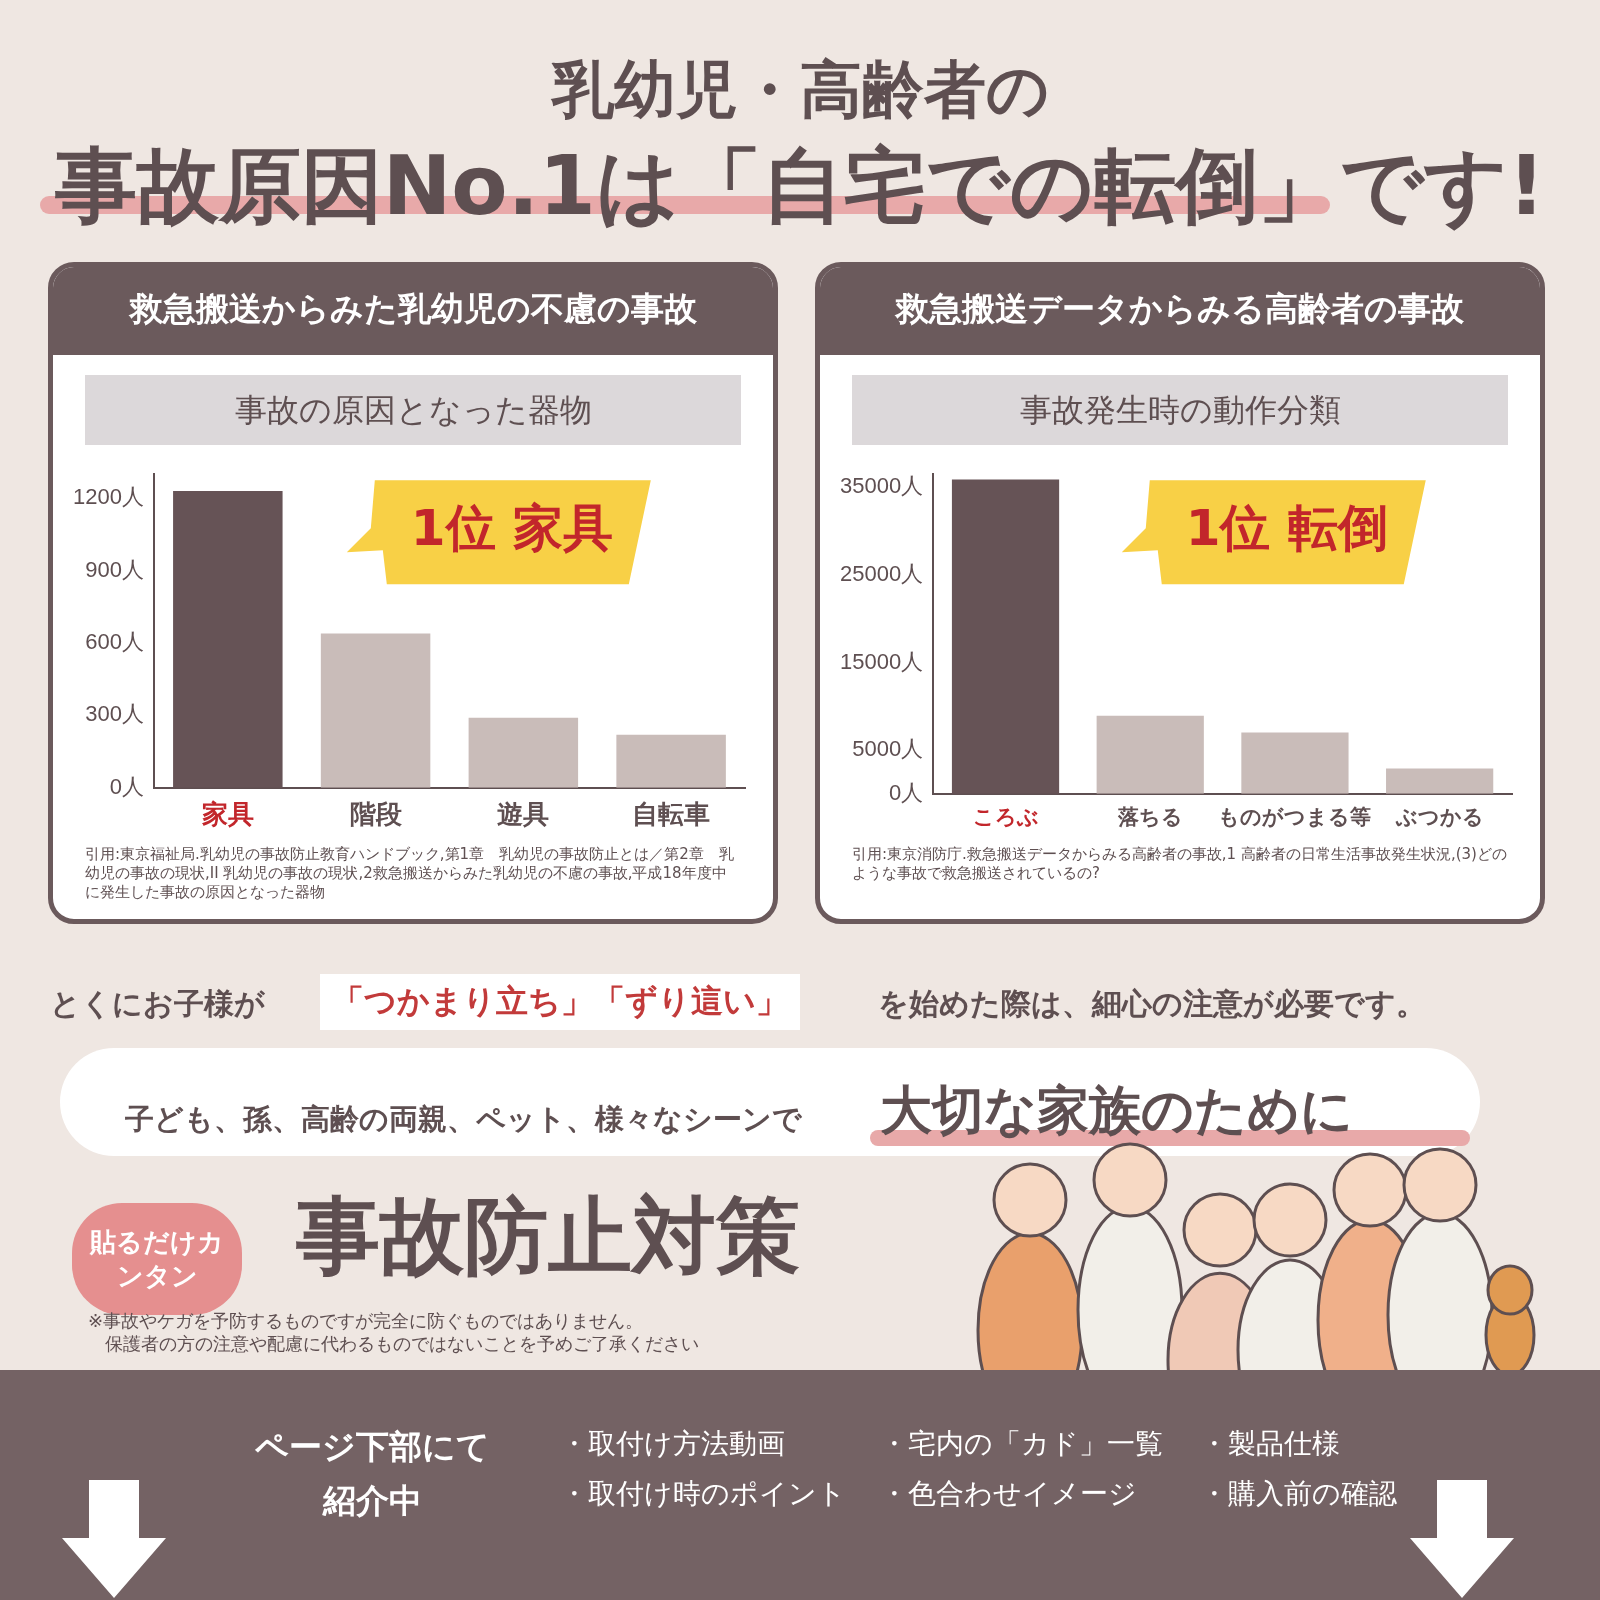 Image resolution: width=1600 pixels, height=1600 pixels. Describe the element at coordinates (1005, 817) in the screenshot. I see `x-tick-label: ころぶ` at that location.